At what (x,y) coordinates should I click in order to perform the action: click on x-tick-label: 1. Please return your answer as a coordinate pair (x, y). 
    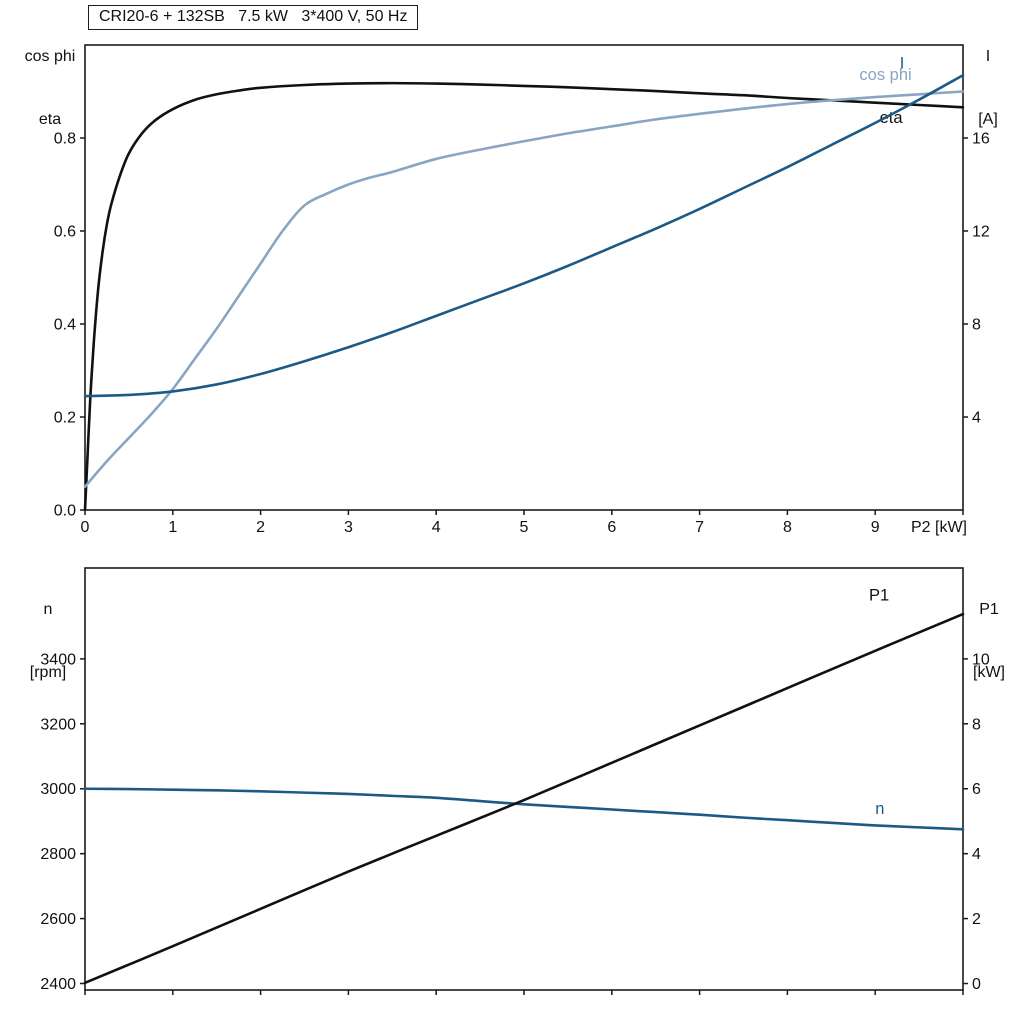
    Looking at the image, I should click on (172, 527).